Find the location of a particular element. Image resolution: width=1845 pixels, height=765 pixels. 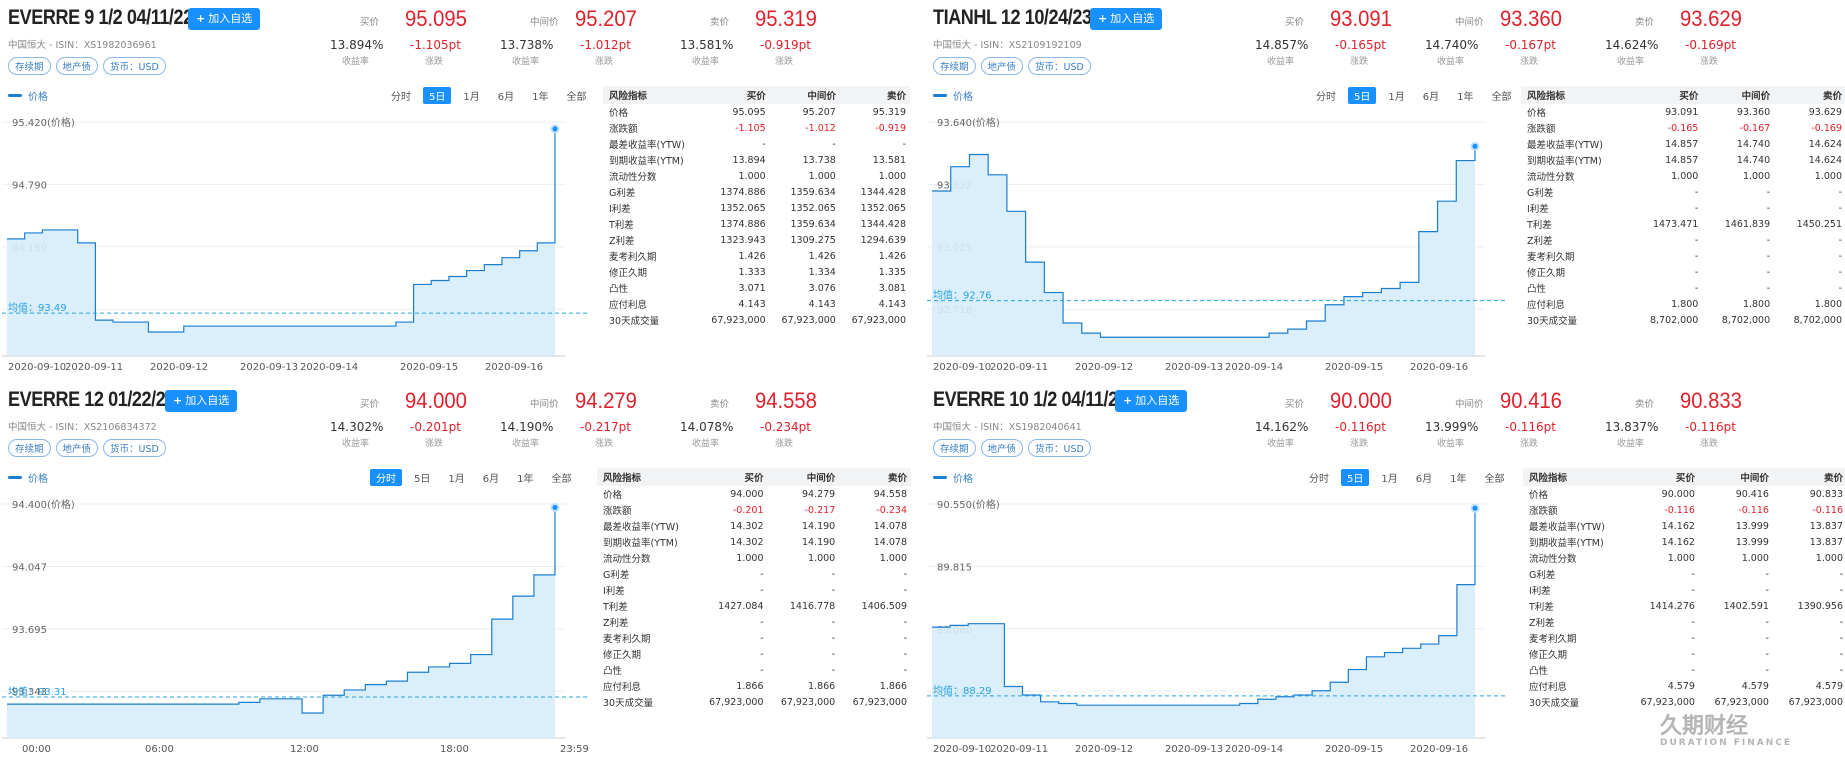

risk-metric-label: 到期收益率(YTM) is located at coordinates (640, 543).